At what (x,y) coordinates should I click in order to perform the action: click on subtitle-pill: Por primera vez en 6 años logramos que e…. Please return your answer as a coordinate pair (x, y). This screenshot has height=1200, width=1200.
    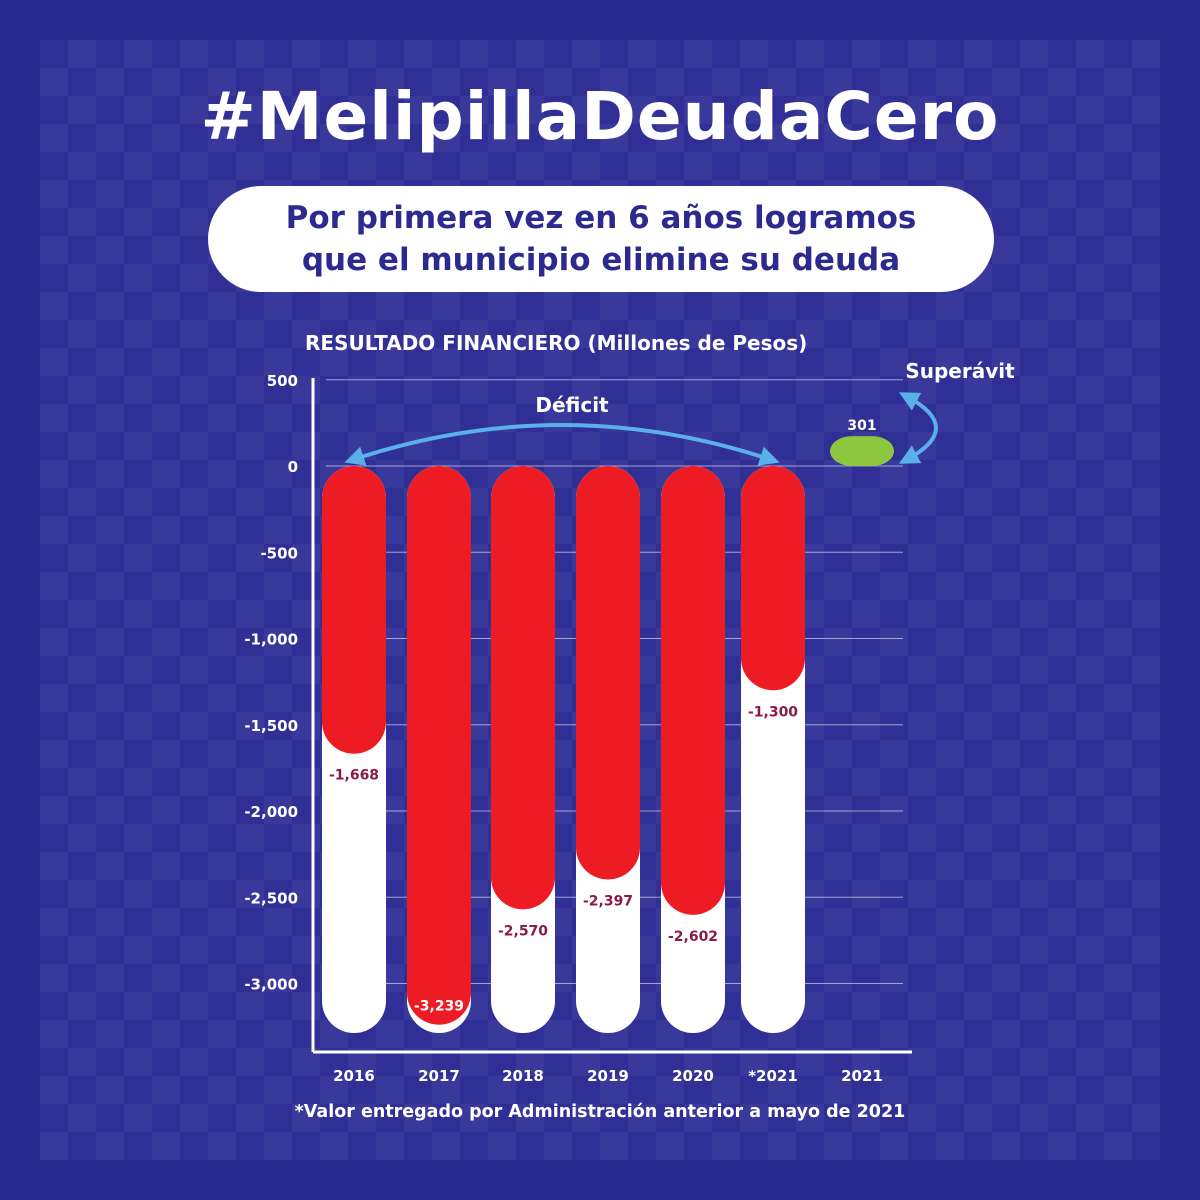
    Looking at the image, I should click on (601, 239).